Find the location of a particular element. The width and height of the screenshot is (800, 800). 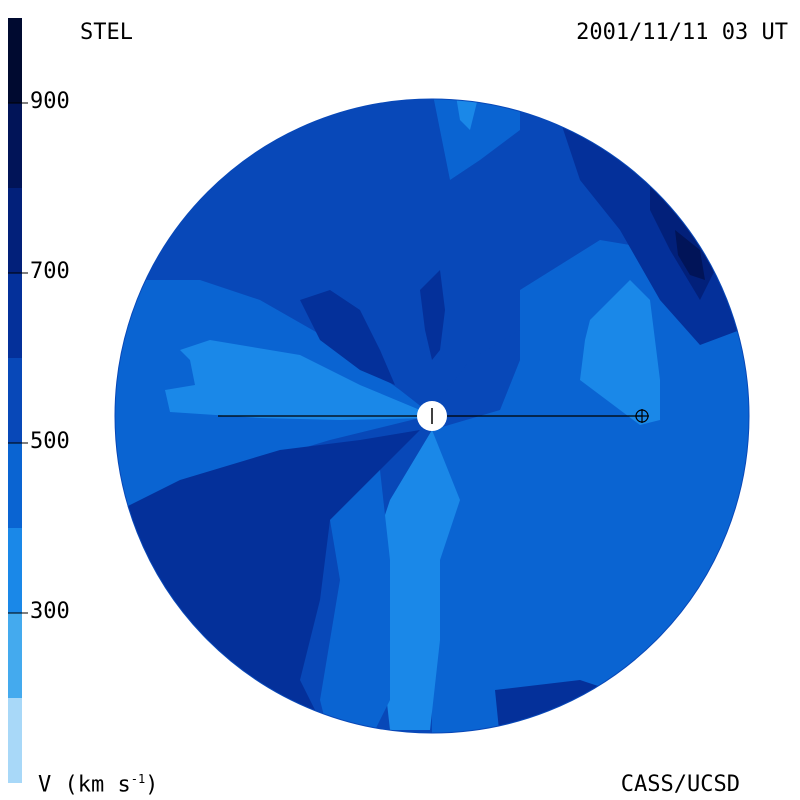

velocity-units-label: V (km s-1) is located at coordinates (98, 785).